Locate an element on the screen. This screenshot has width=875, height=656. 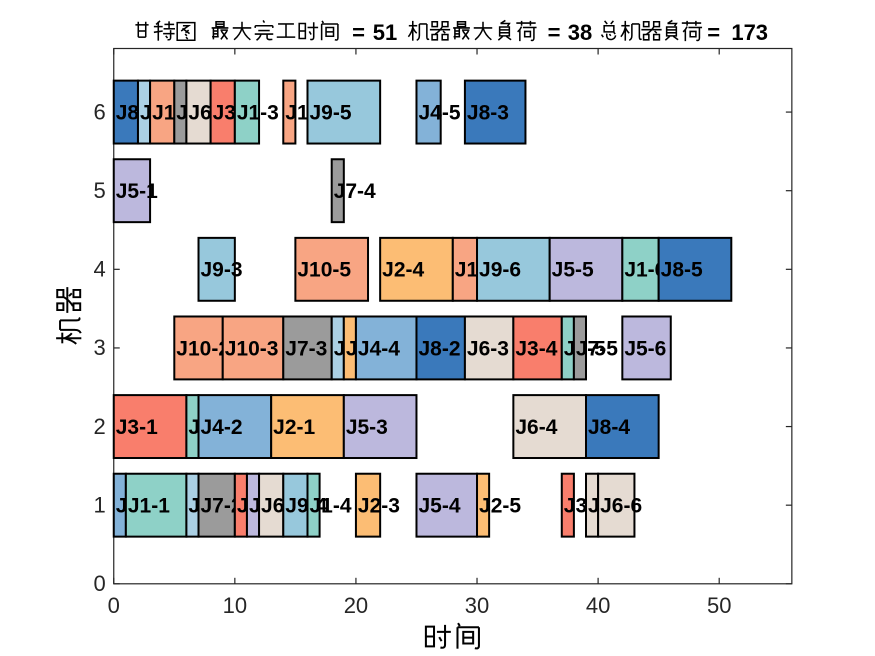
svg-text: 5 is located at coordinates (100, 190).